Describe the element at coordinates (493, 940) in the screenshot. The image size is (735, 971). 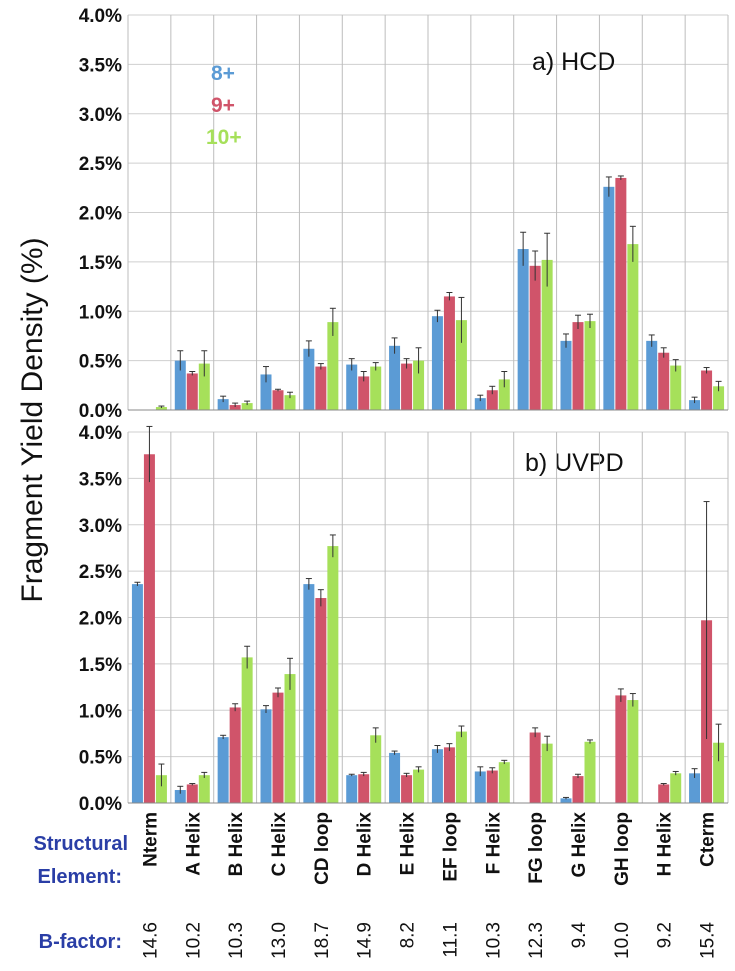
I see `b-factor-f-helix: 10.3` at that location.